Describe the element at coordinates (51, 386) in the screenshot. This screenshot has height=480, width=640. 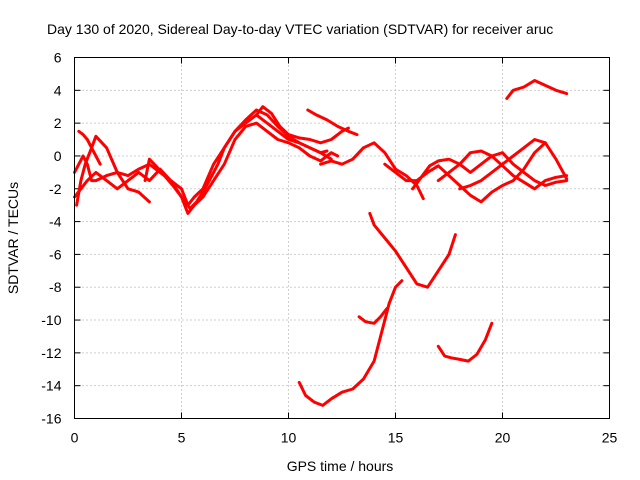
I see `y-tick-label: -14` at that location.